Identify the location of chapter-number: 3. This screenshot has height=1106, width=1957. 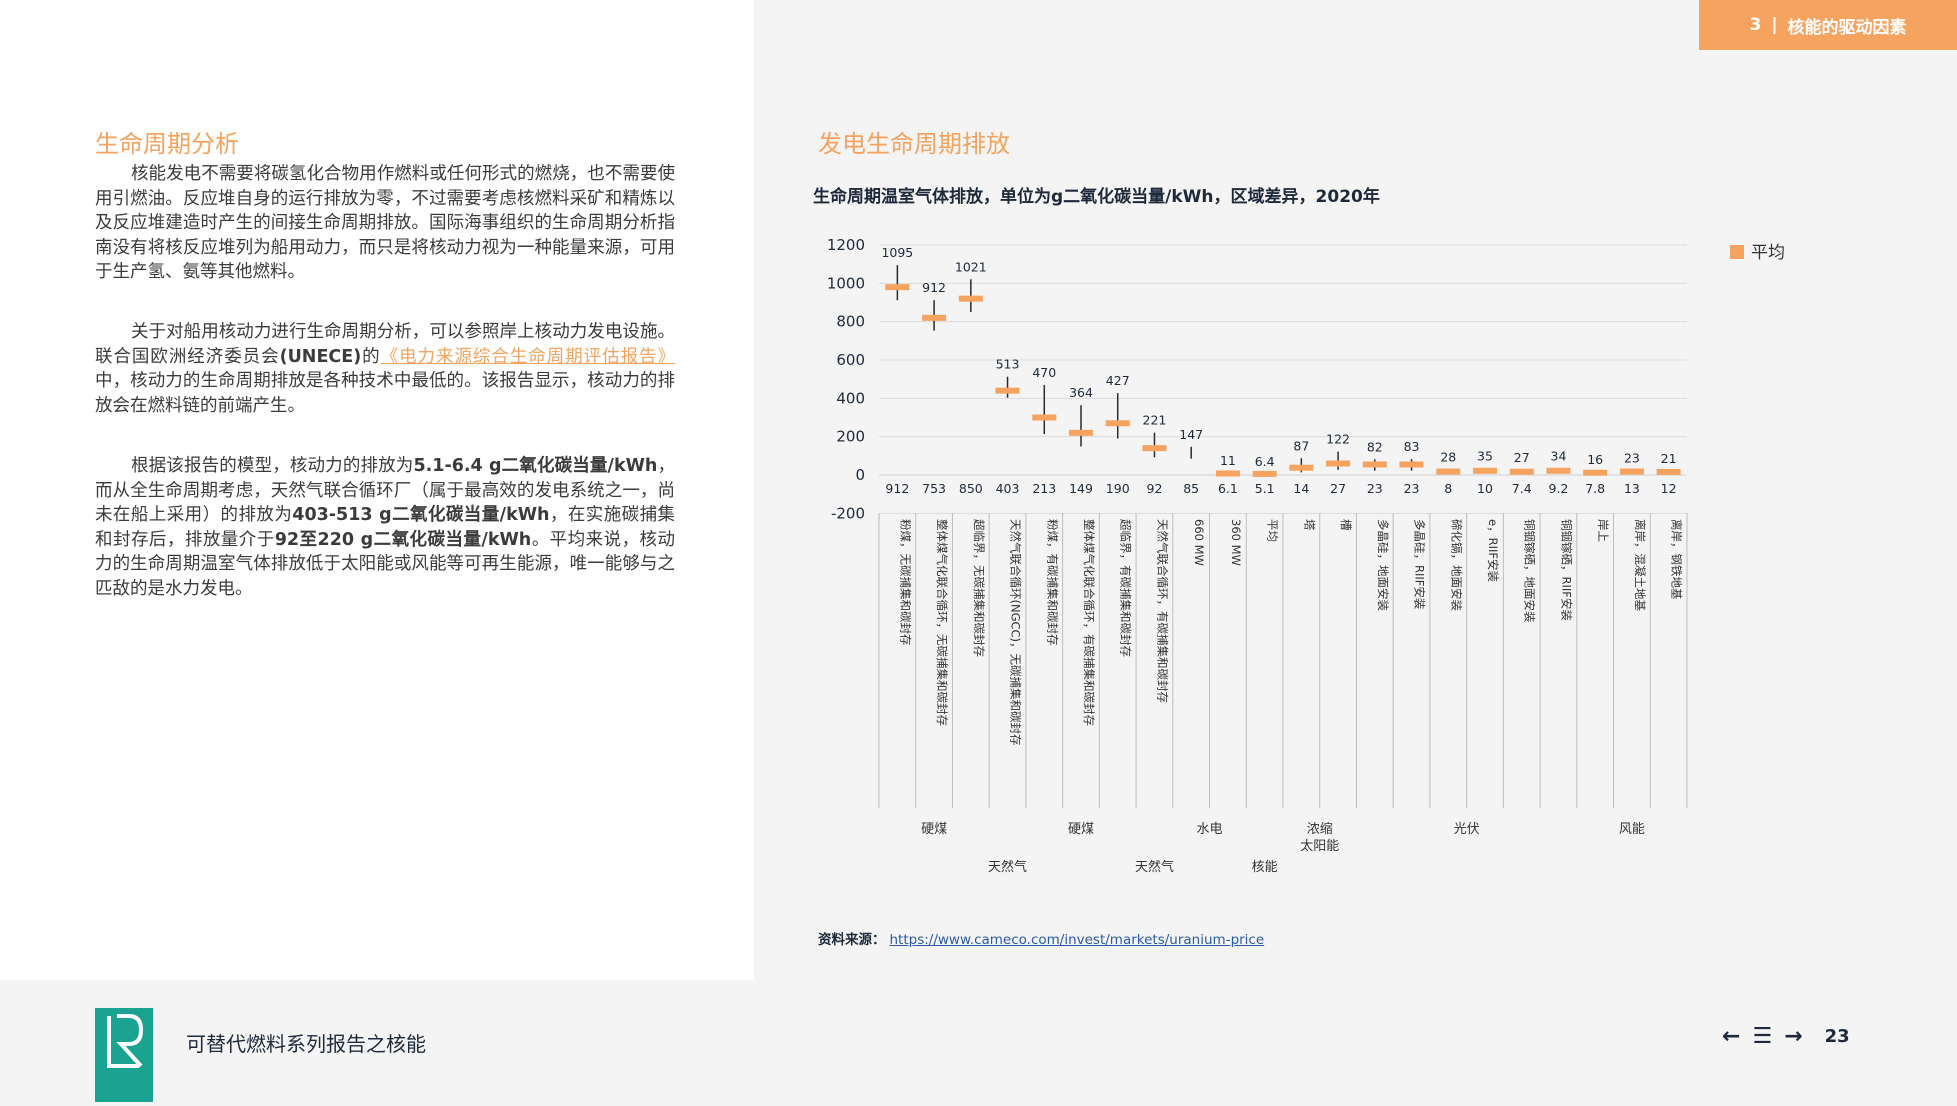
(1755, 25).